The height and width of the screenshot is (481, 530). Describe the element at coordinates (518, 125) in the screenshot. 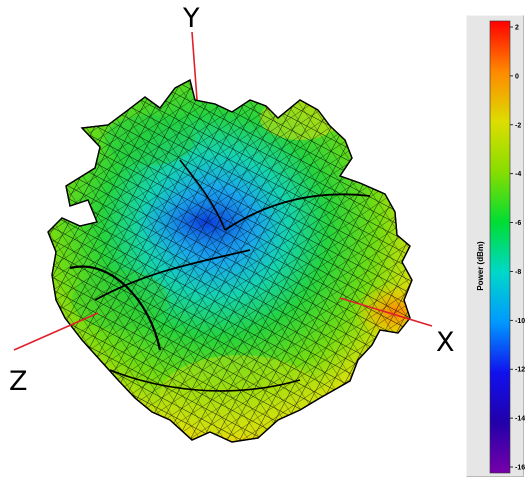

I see `colorbar-tick-label: -2` at that location.